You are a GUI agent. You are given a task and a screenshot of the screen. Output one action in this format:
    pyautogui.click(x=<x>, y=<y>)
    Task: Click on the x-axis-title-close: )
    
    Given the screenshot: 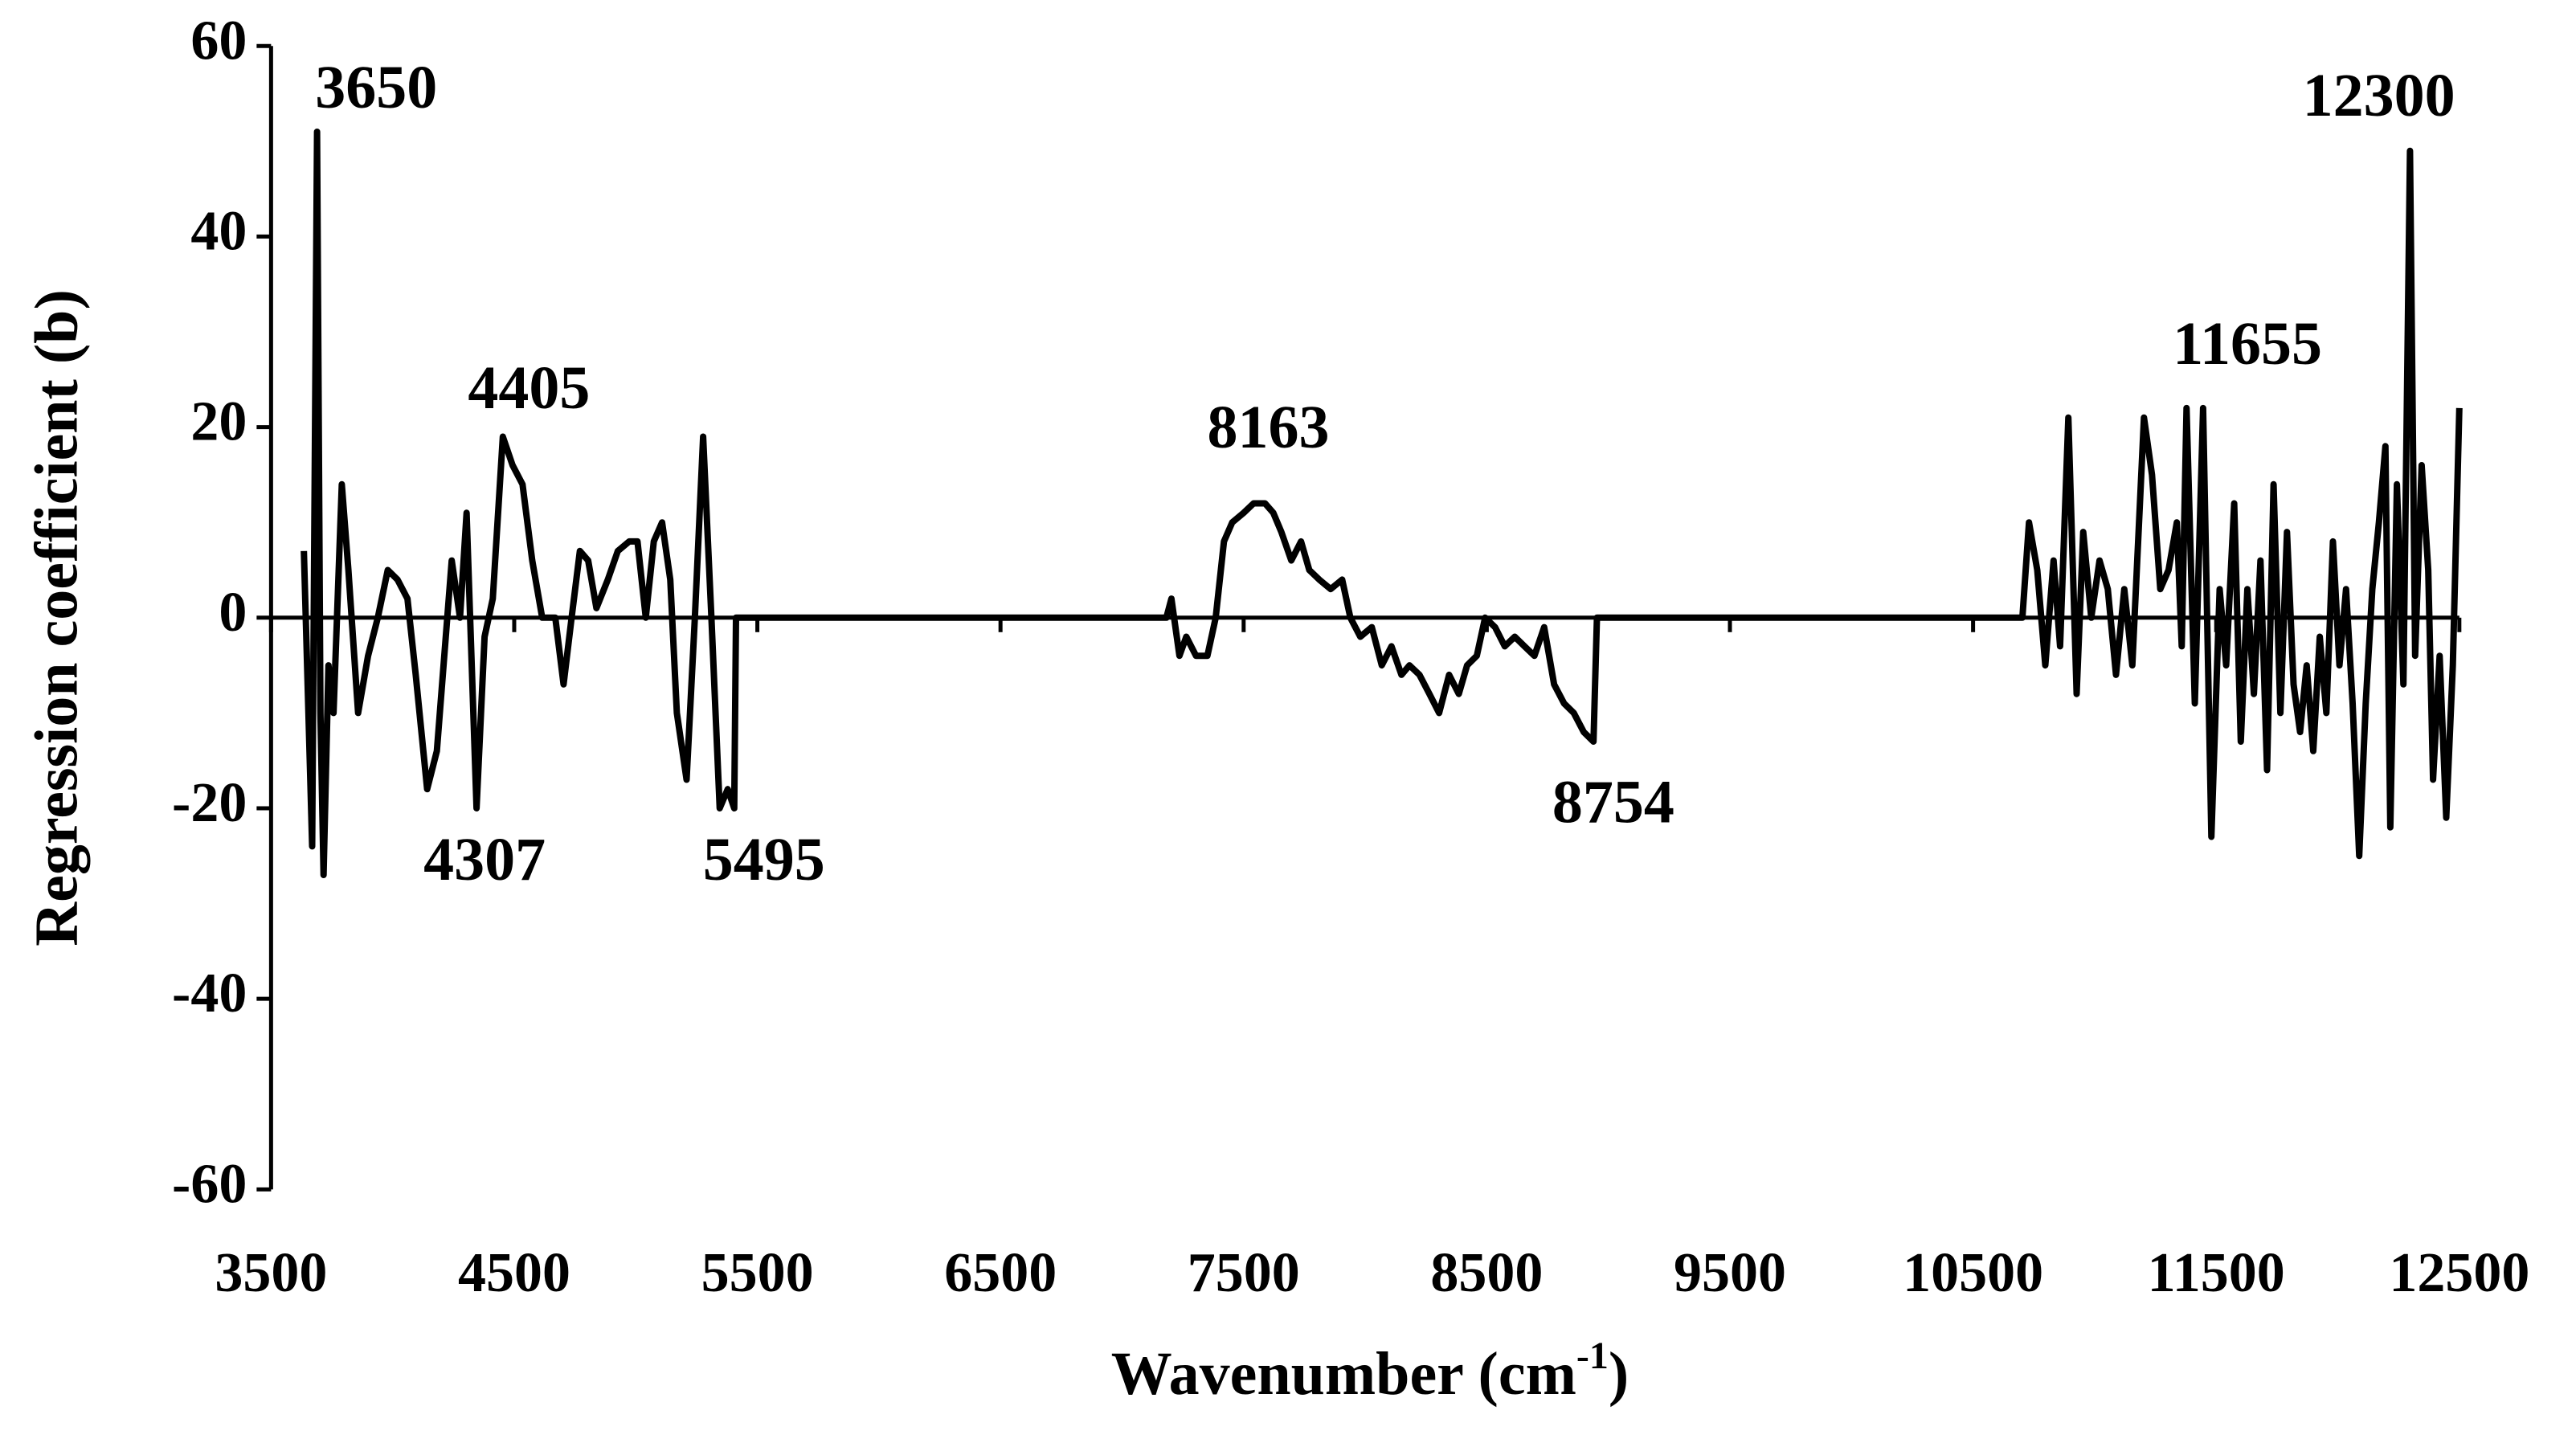 What is the action you would take?
    pyautogui.click(x=1619, y=1374)
    